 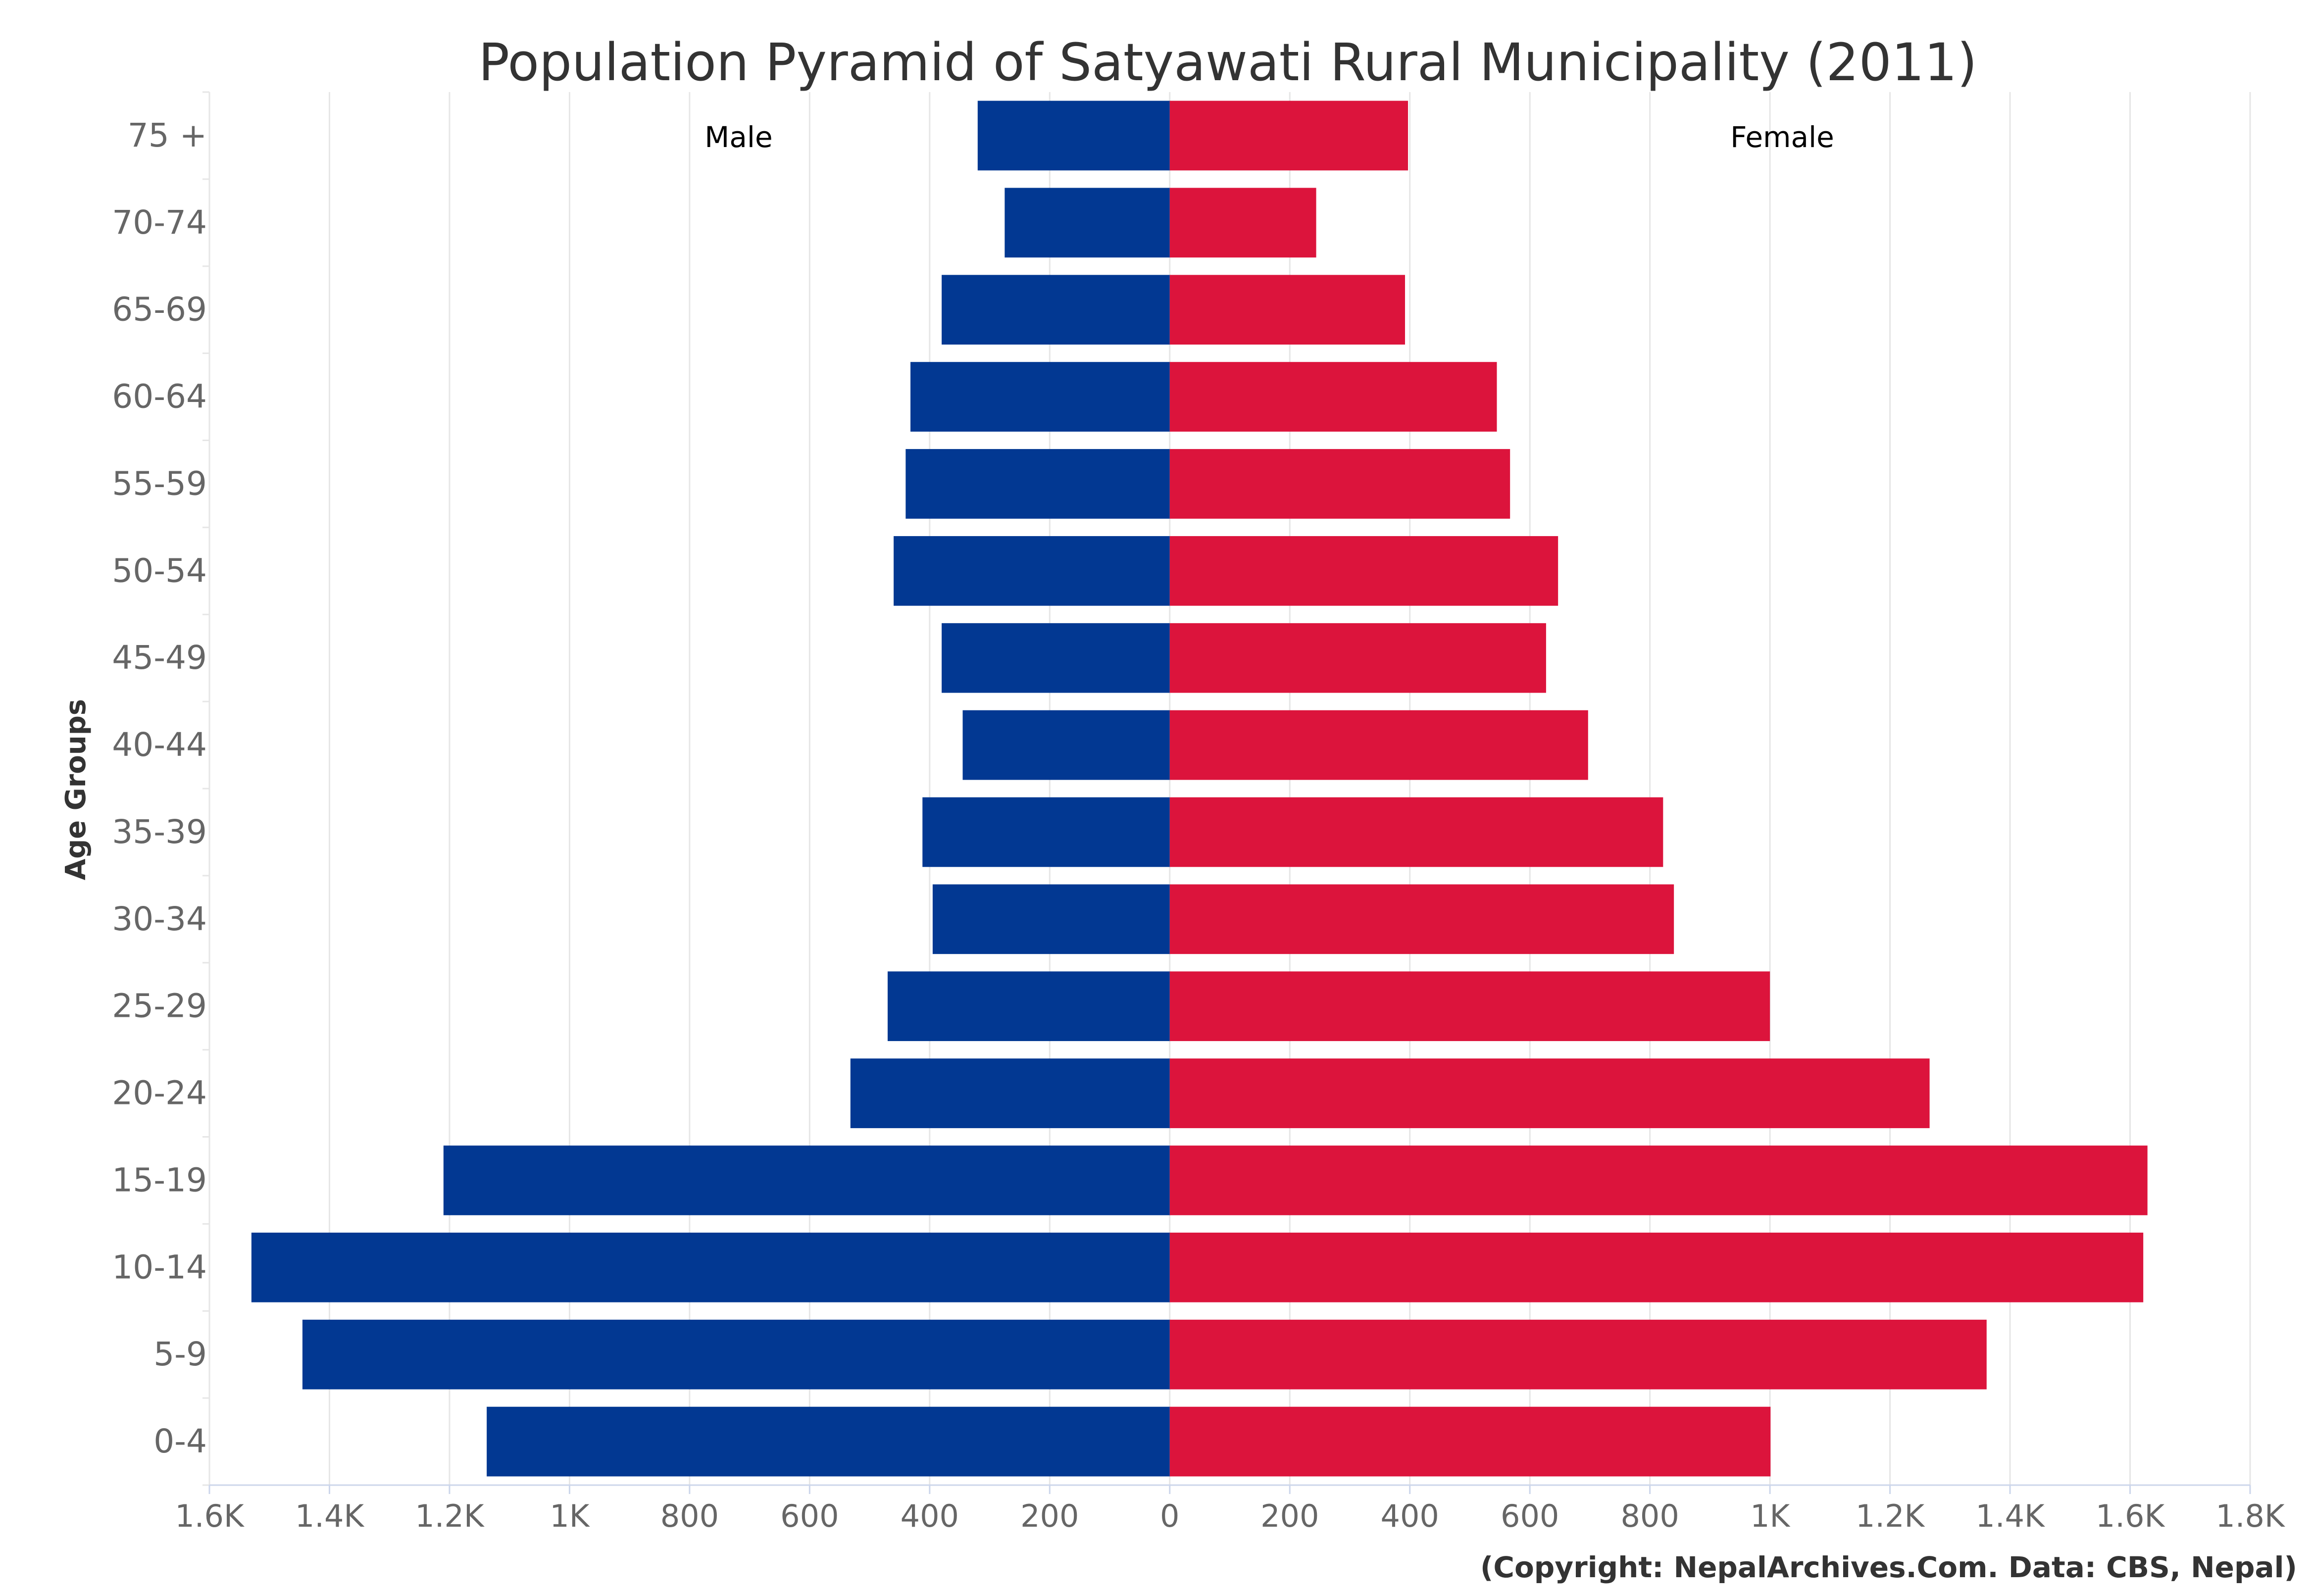 What do you see at coordinates (1782, 137) in the screenshot?
I see `female-side-label: Female` at bounding box center [1782, 137].